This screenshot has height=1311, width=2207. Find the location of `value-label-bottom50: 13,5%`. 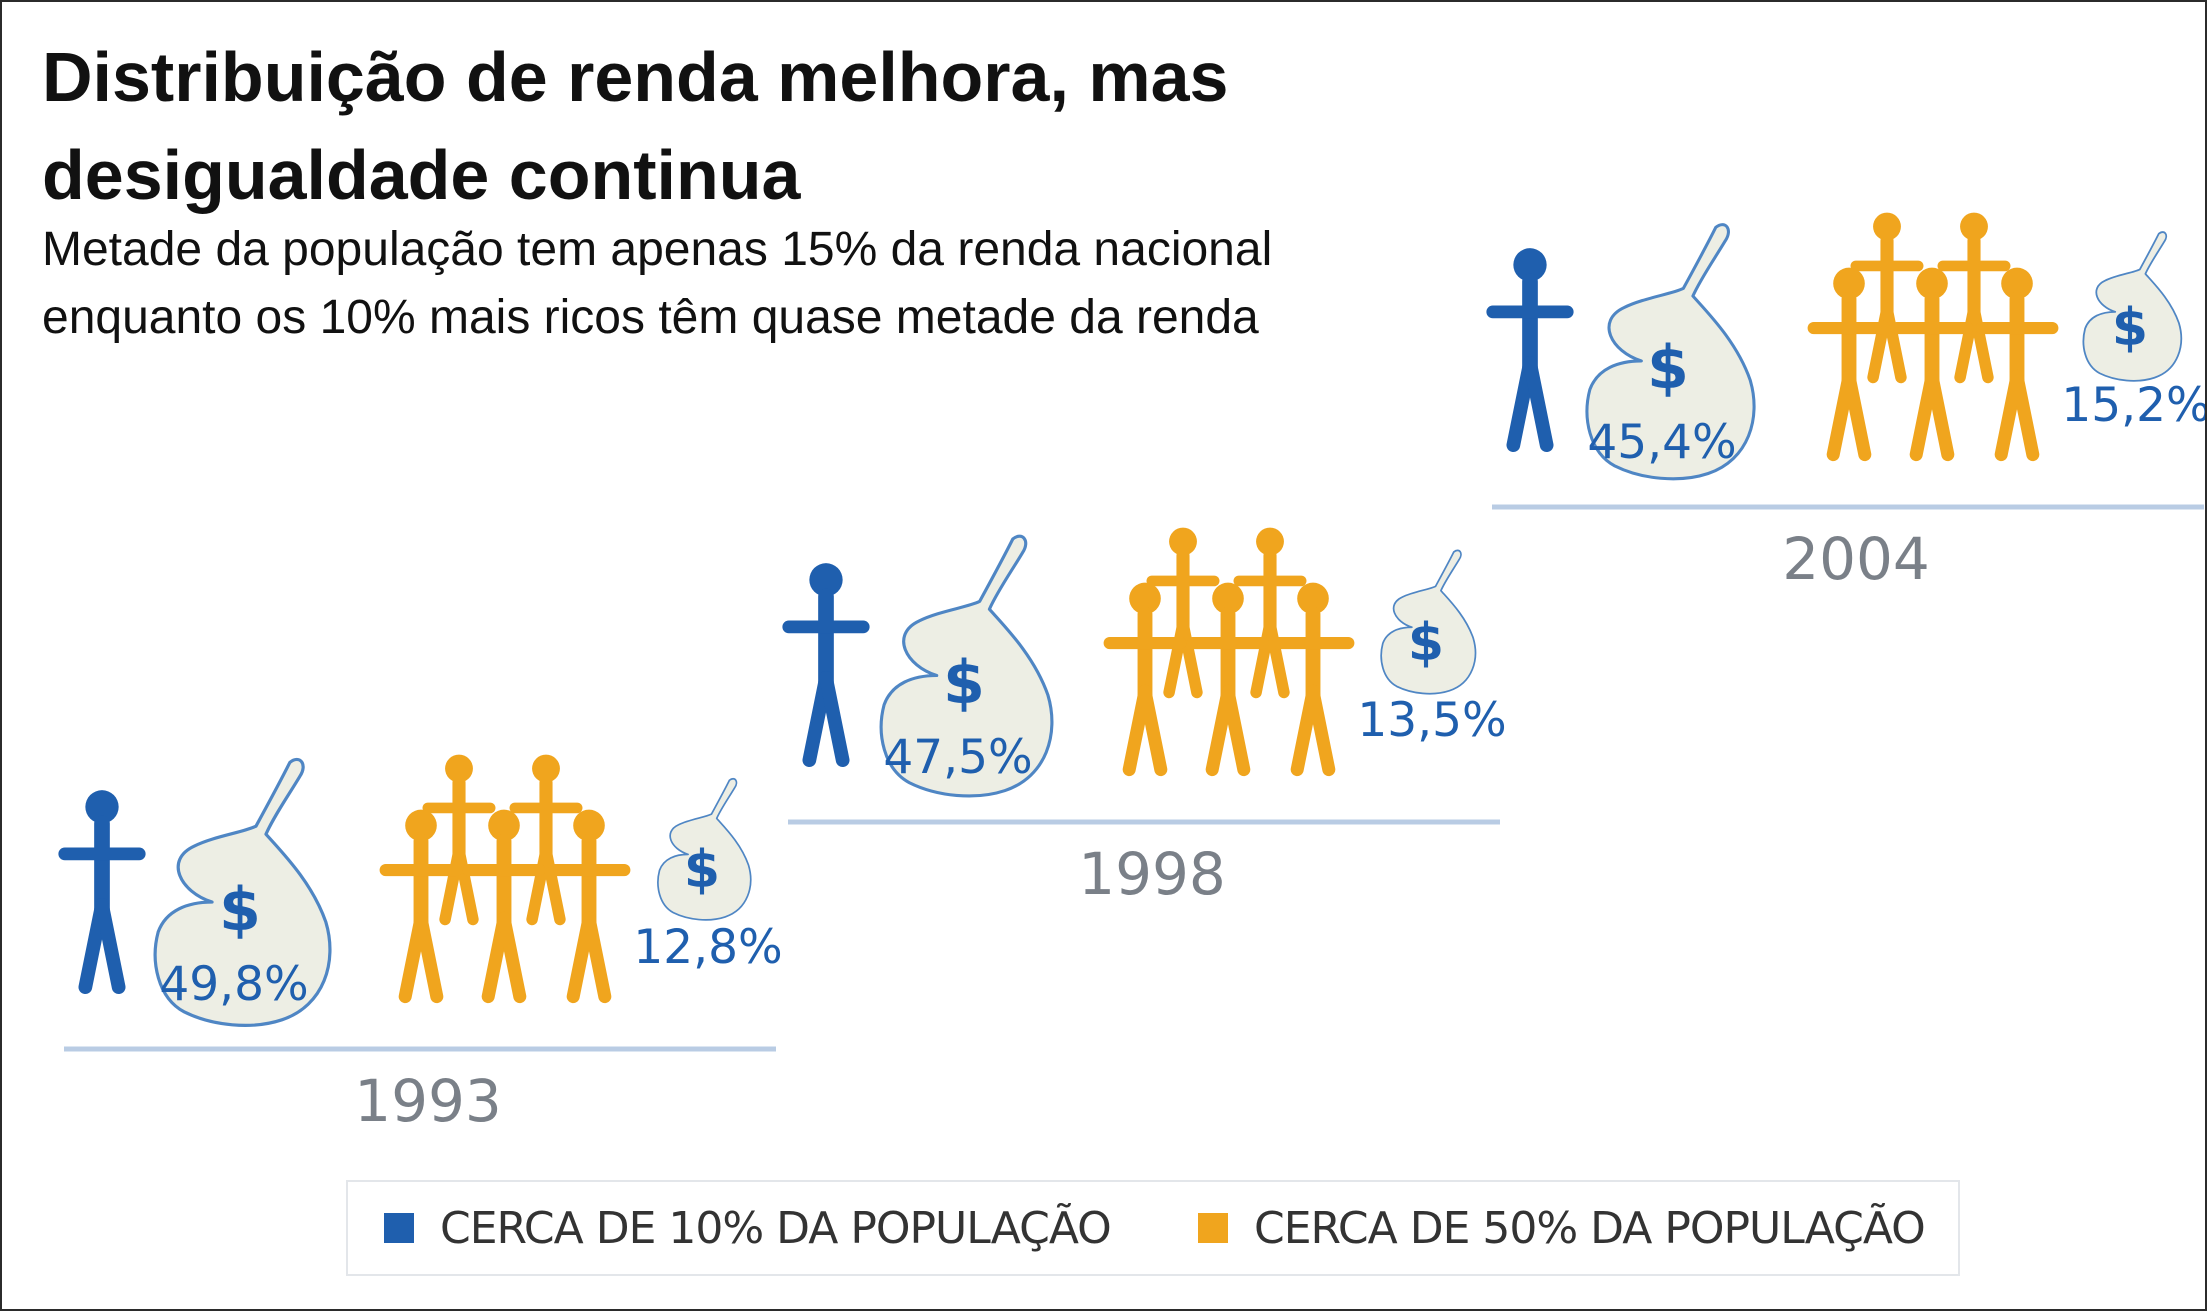

value-label-bottom50: 13,5% is located at coordinates (1431, 720).